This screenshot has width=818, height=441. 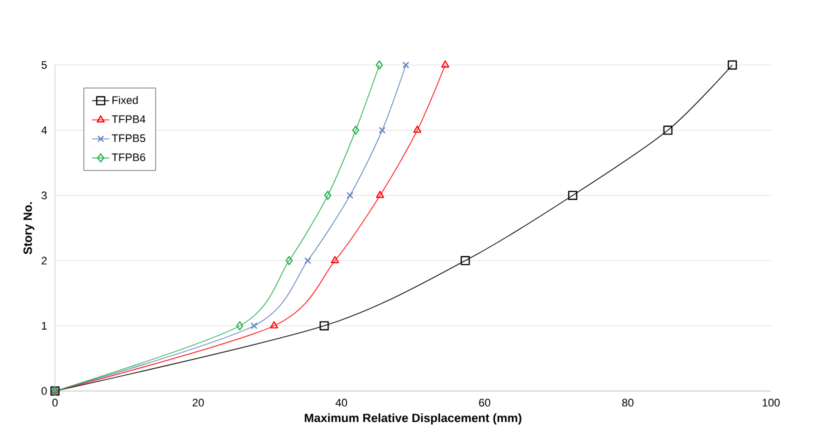 I want to click on legend-label: Fixed, so click(x=125, y=100).